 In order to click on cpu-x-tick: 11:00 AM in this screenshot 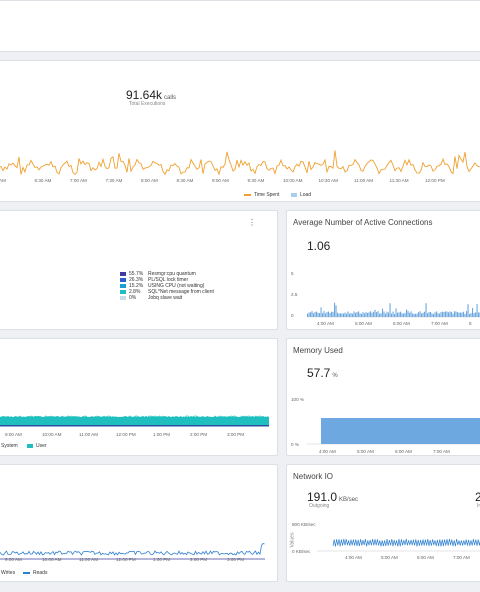, I will do `click(89, 434)`.